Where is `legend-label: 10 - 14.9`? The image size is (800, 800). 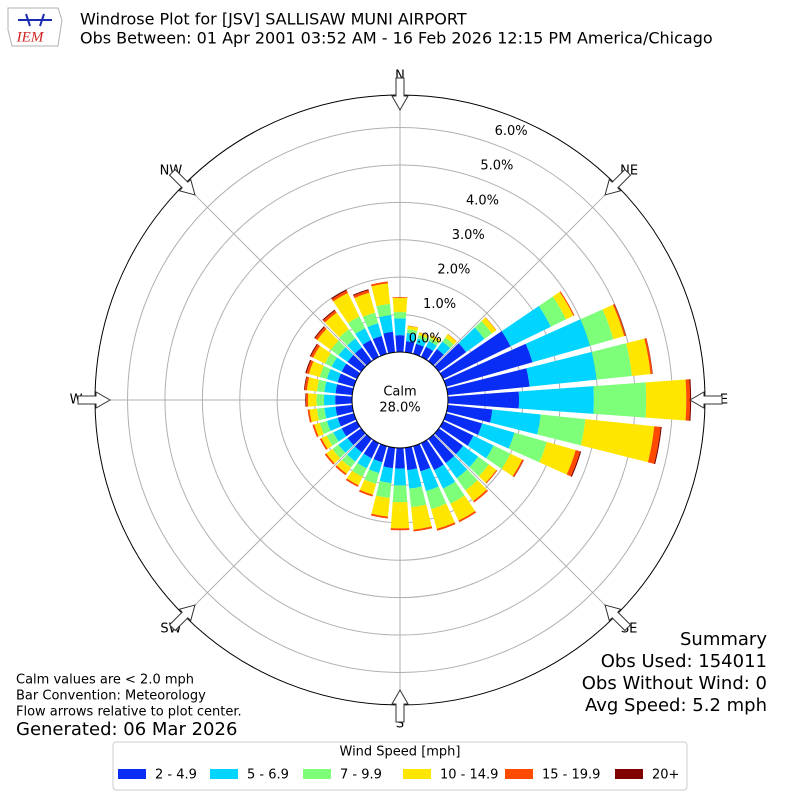 legend-label: 10 - 14.9 is located at coordinates (469, 775).